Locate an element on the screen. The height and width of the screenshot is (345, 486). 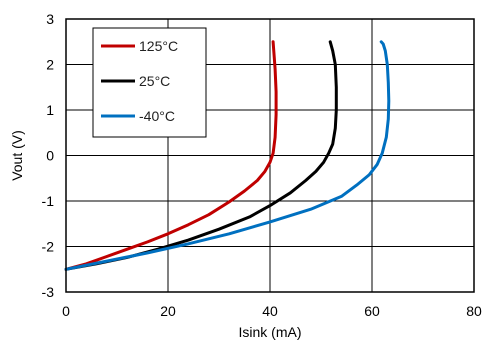
legend-label: 25°C is located at coordinates (154, 81).